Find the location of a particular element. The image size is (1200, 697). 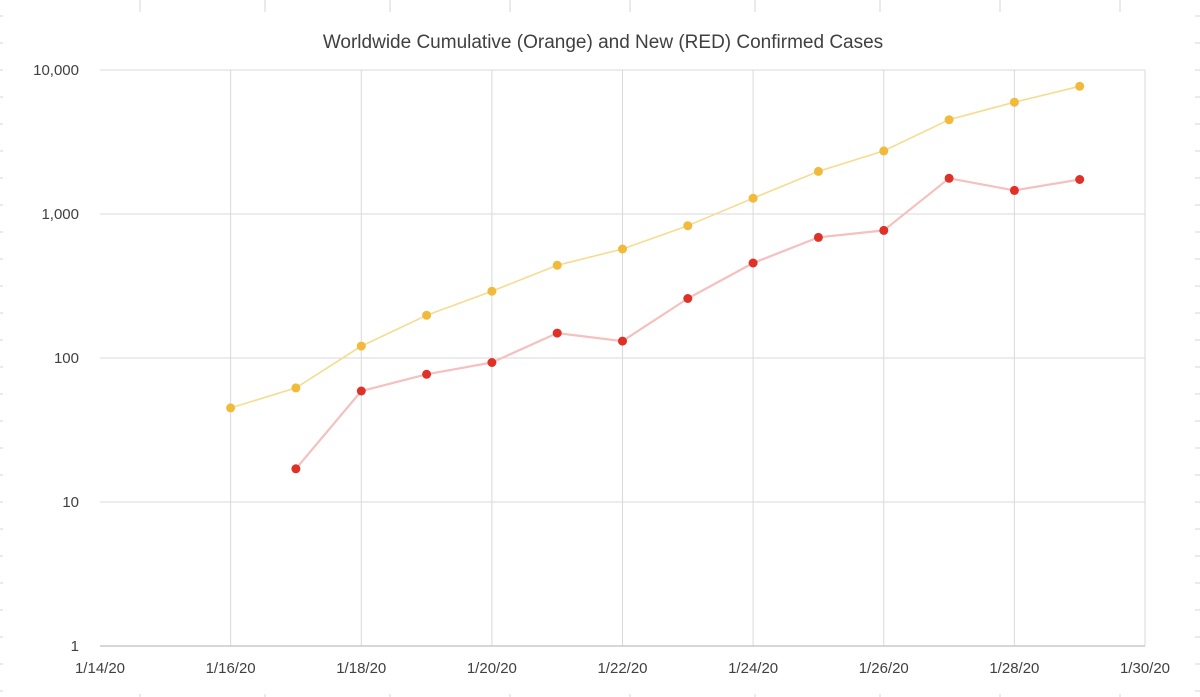

x-tick-label: 1/26/20 is located at coordinates (884, 668).